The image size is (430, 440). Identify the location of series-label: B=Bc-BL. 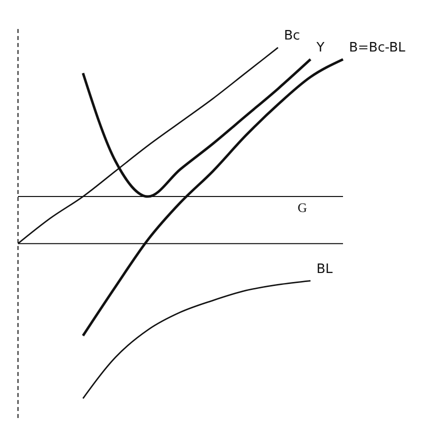
(377, 48).